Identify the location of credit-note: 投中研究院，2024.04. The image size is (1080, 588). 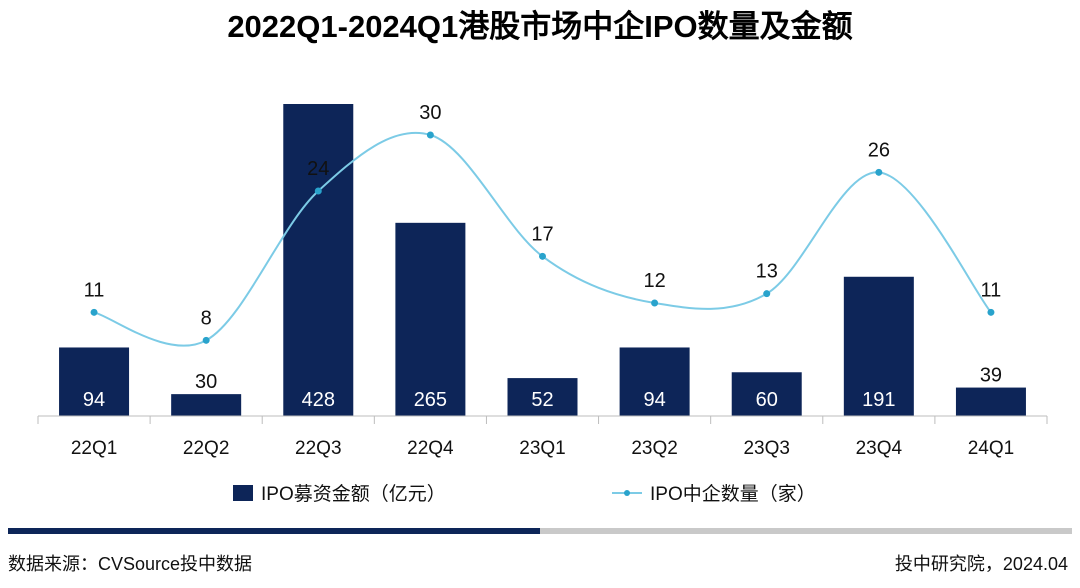
(981, 564).